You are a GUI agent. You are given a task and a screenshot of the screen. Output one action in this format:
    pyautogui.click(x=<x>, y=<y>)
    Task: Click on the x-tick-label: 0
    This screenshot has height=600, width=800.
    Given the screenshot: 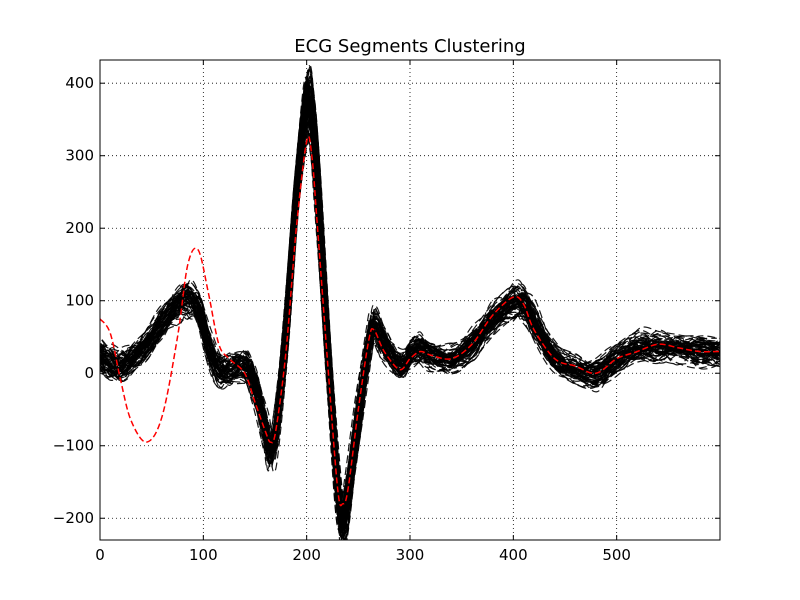 What is the action you would take?
    pyautogui.click(x=100, y=555)
    